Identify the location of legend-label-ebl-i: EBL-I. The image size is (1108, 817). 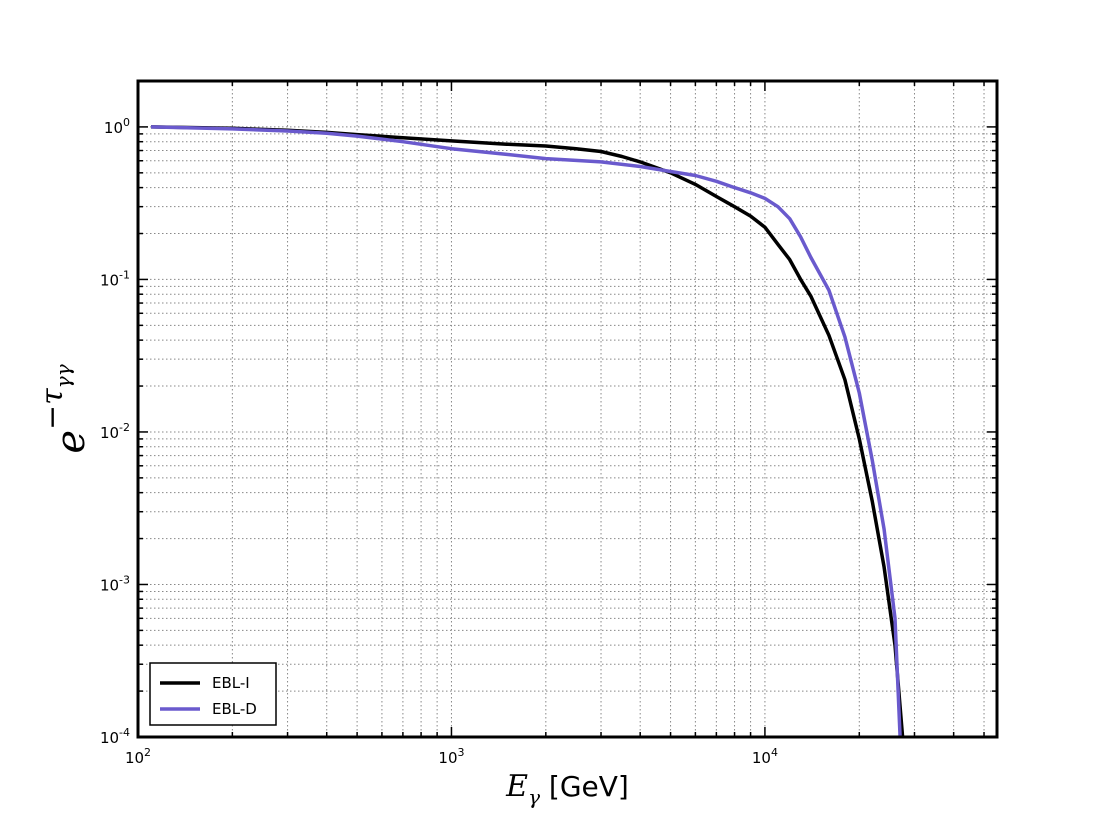
(231, 683).